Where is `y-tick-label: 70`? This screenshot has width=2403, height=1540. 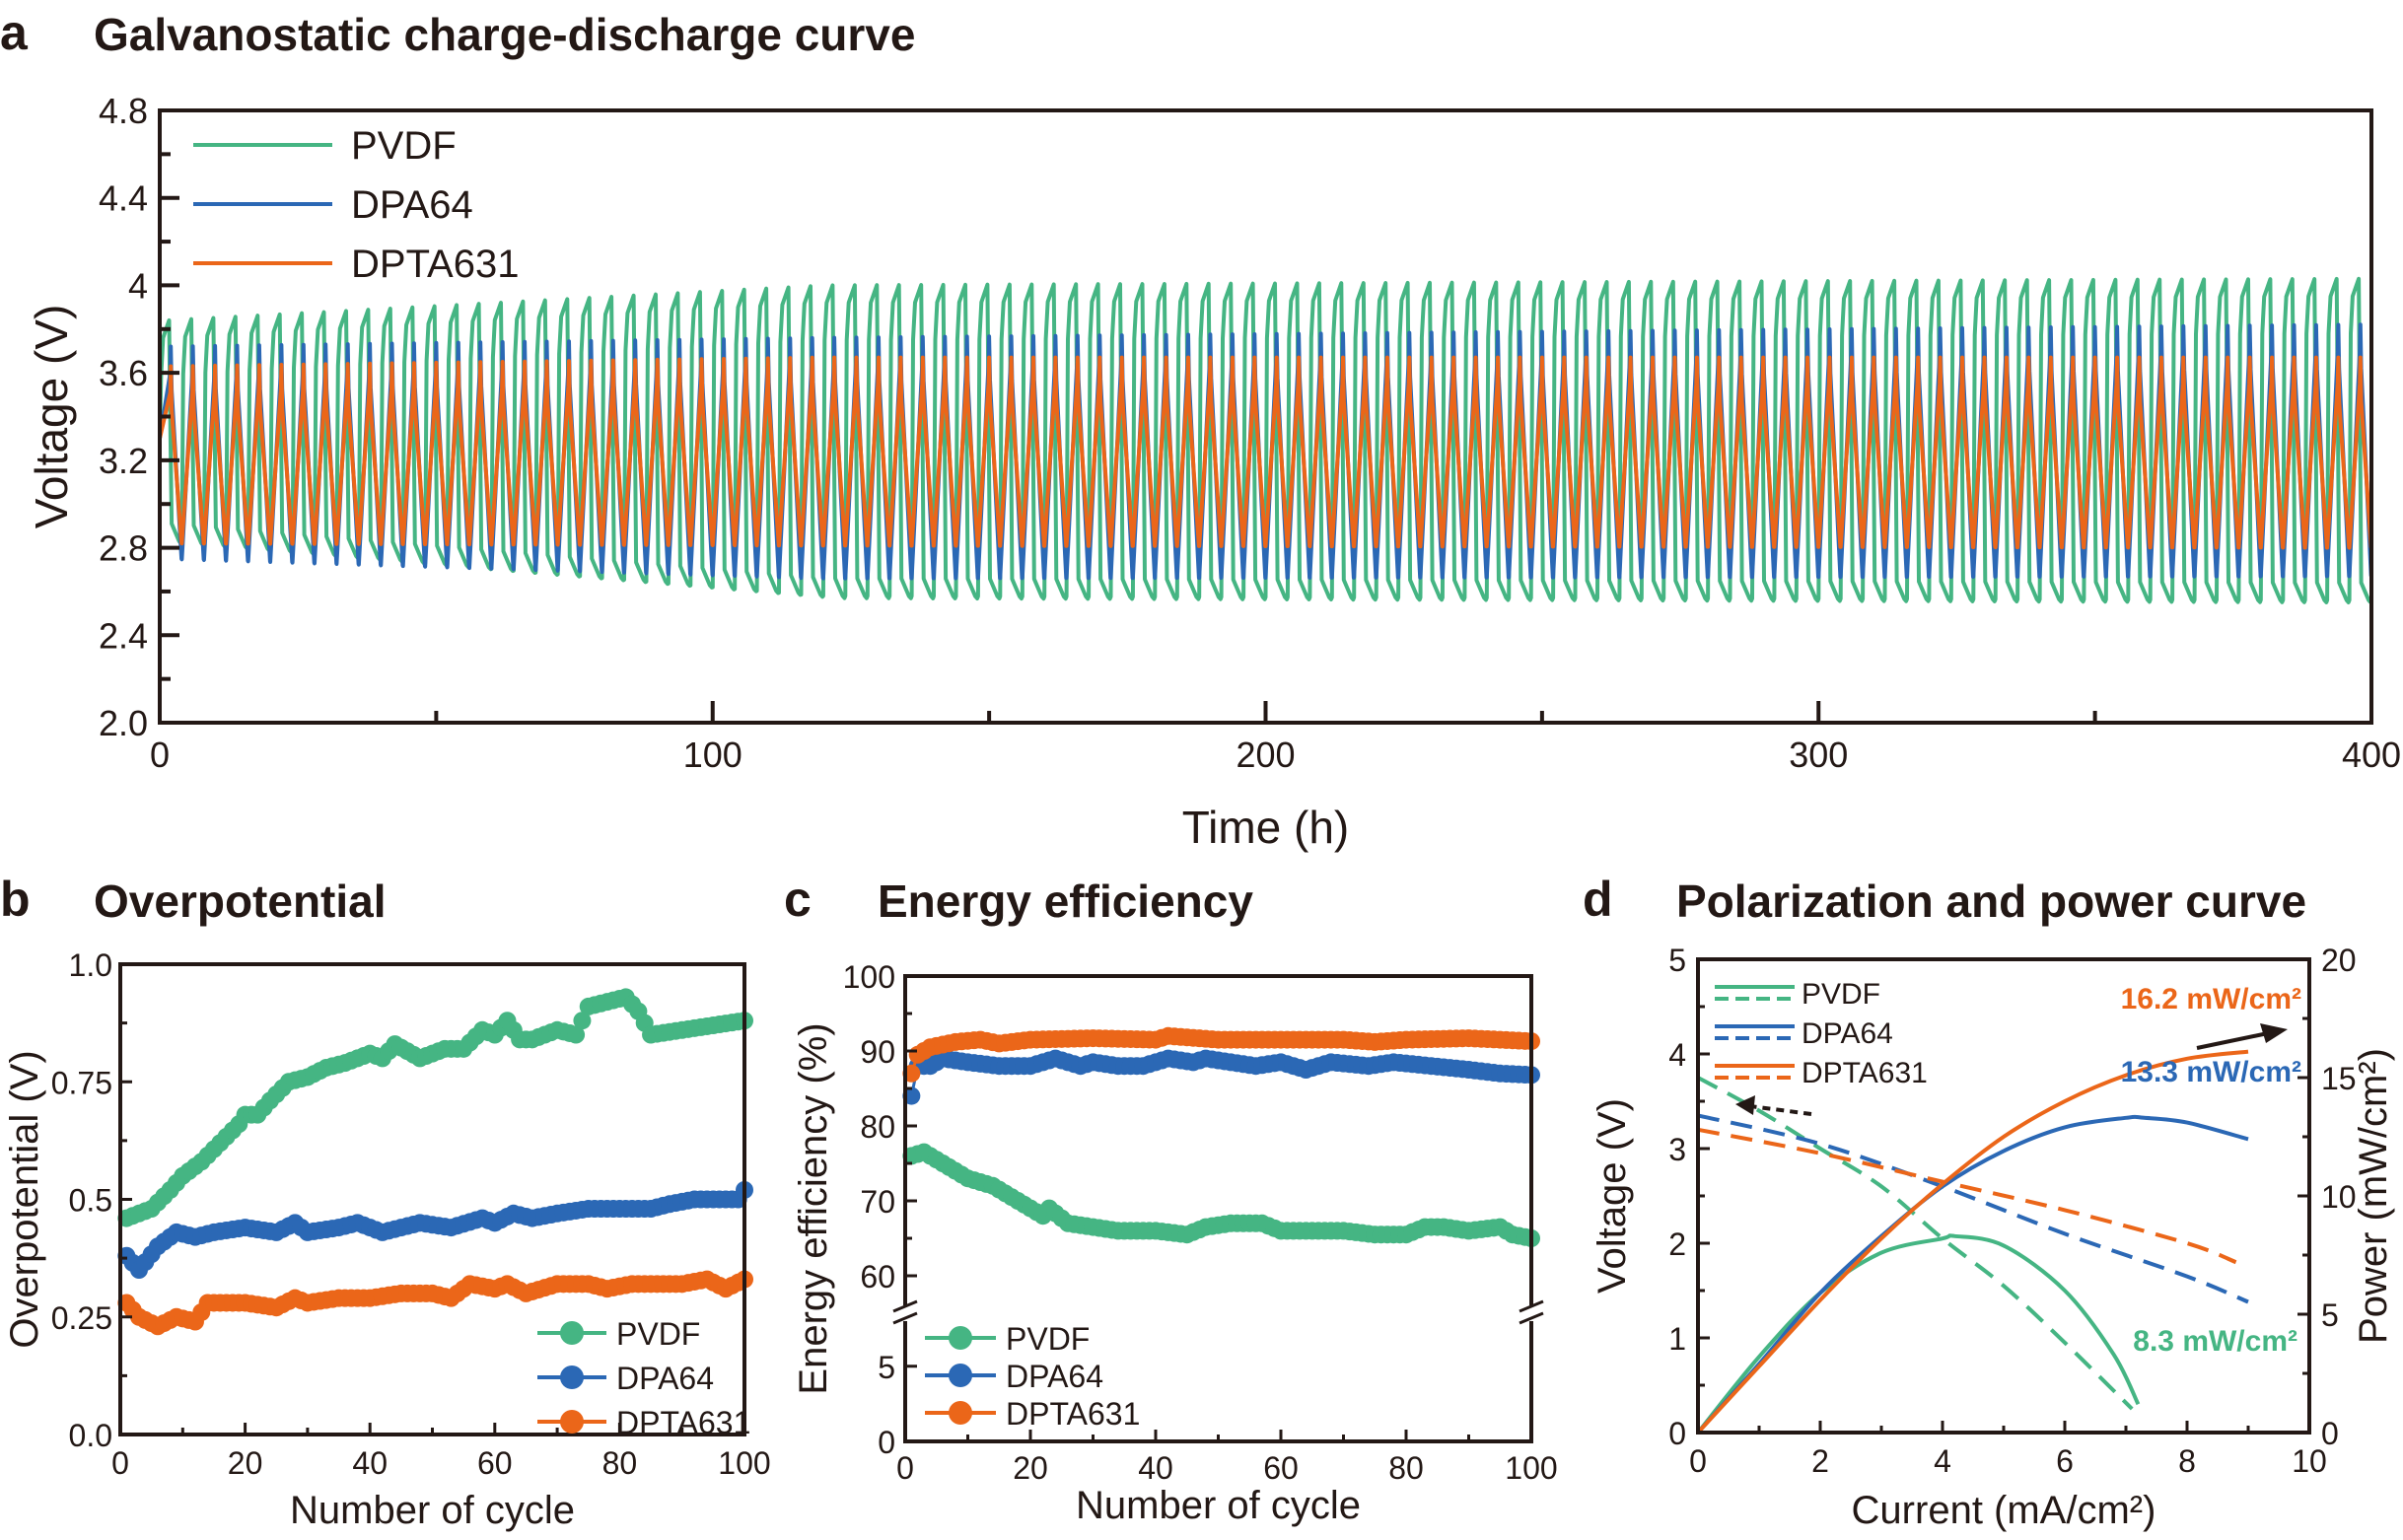 y-tick-label: 70 is located at coordinates (877, 1202).